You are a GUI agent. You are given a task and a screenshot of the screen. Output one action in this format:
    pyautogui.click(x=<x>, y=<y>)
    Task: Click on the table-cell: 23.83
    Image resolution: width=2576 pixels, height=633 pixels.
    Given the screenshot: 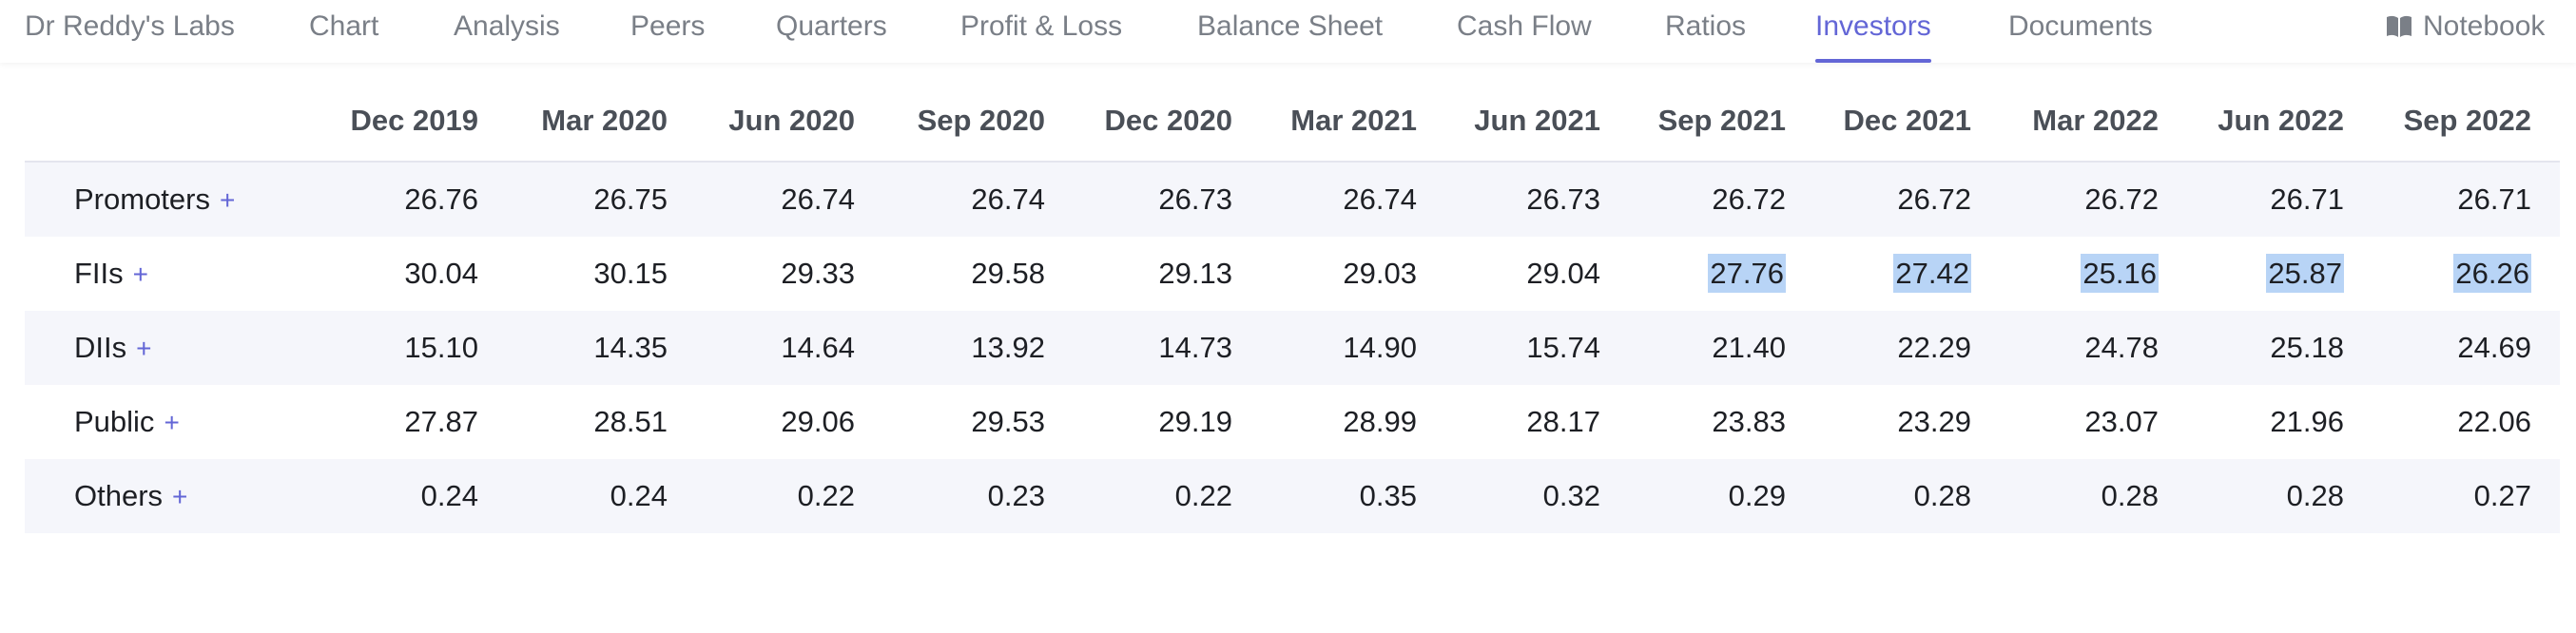 What is the action you would take?
    pyautogui.click(x=1705, y=422)
    